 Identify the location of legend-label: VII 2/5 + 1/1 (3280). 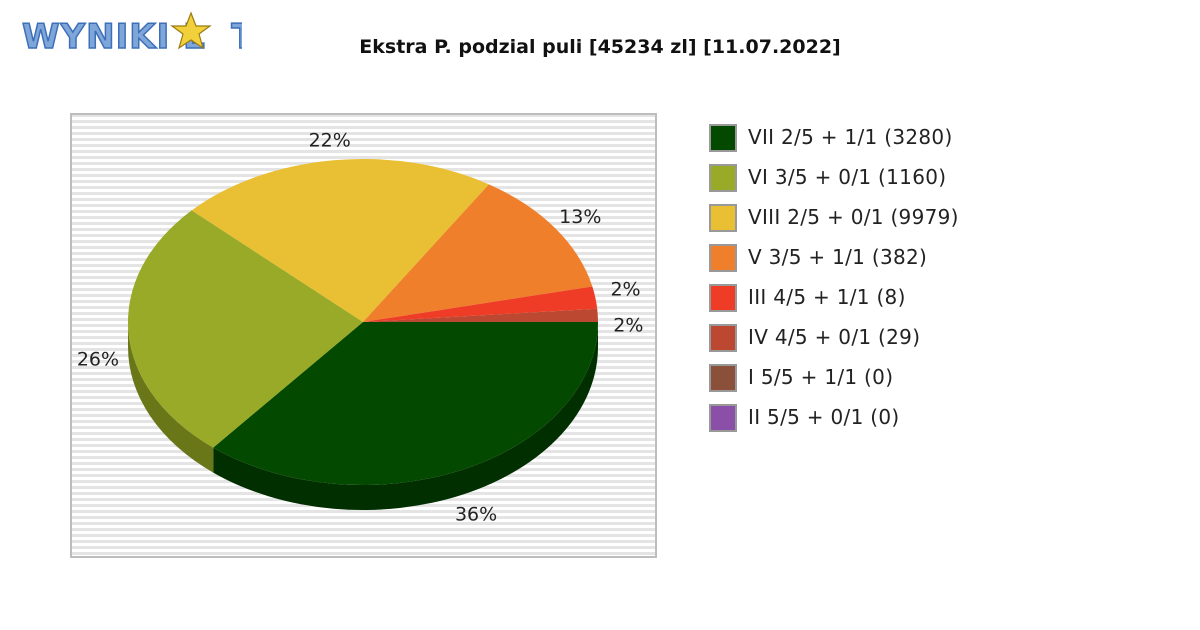
(850, 137).